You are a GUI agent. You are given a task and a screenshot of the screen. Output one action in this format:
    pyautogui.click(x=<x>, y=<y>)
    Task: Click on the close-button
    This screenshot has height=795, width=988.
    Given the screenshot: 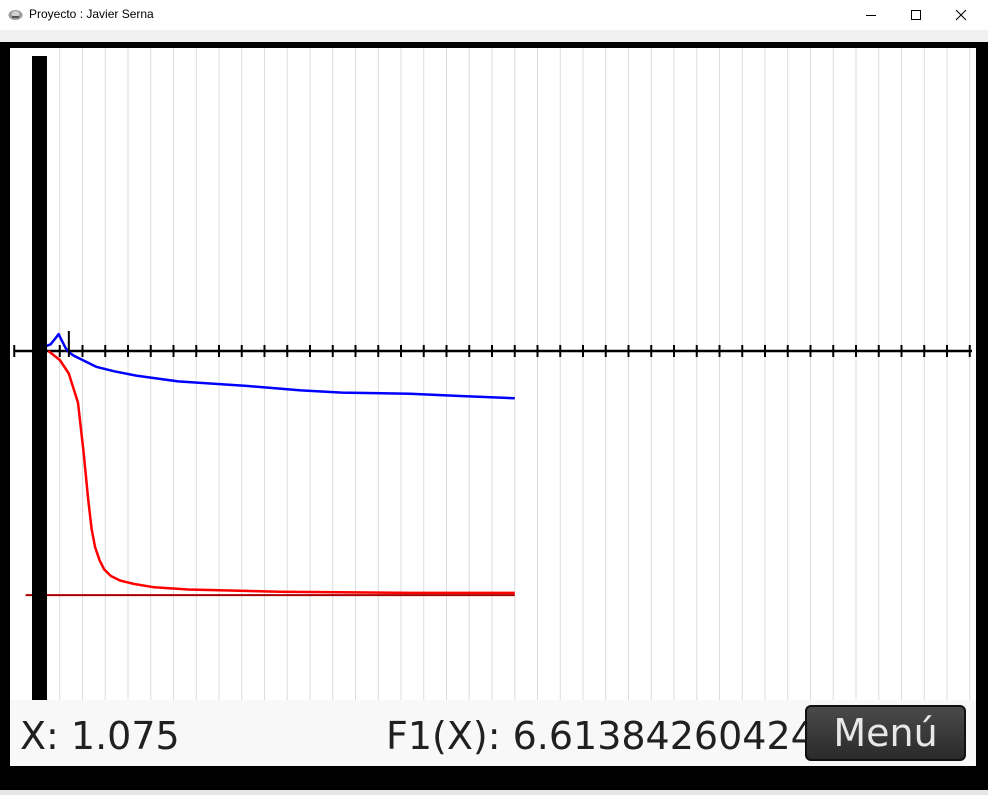 What is the action you would take?
    pyautogui.click(x=961, y=15)
    